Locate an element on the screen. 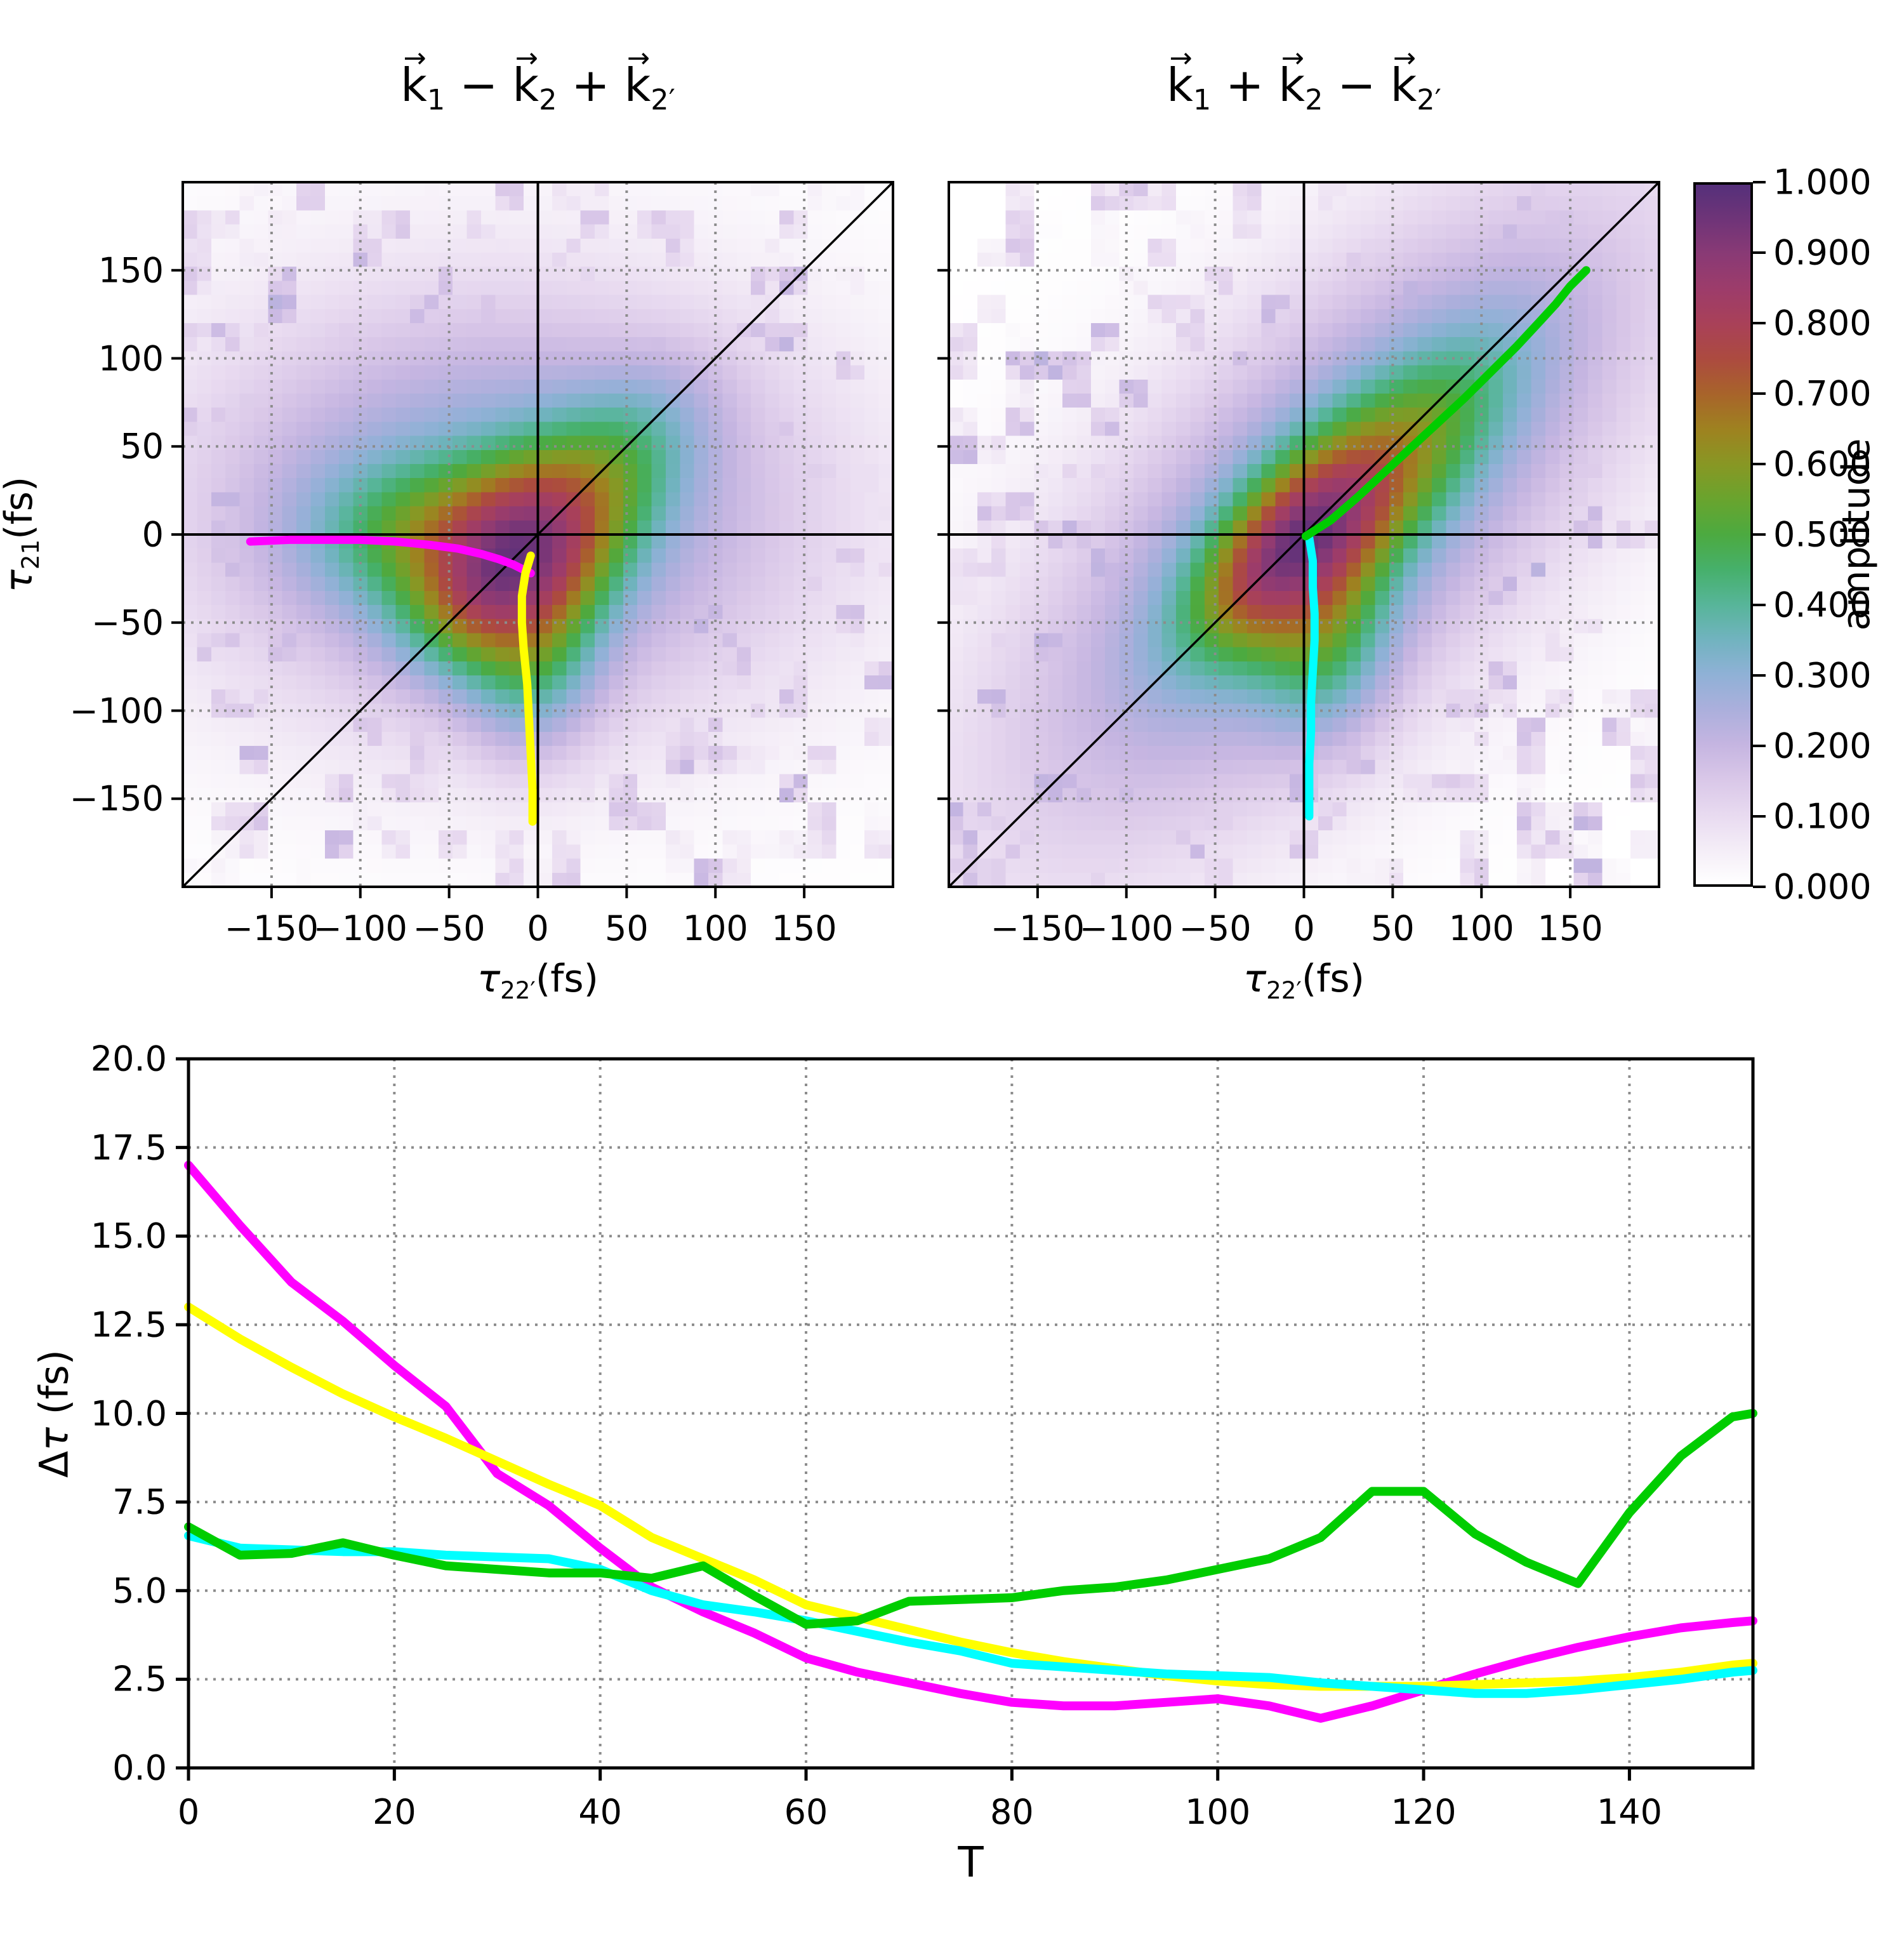 The width and height of the screenshot is (1904, 1952). y-tick-label: 12.5 is located at coordinates (128, 1325).